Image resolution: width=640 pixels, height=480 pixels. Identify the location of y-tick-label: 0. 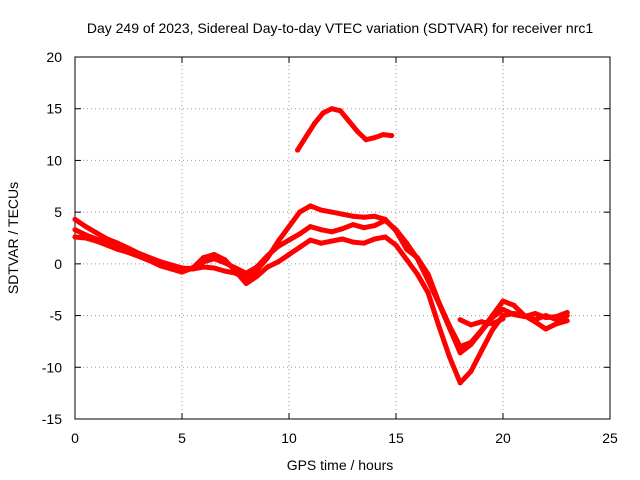
(58, 264).